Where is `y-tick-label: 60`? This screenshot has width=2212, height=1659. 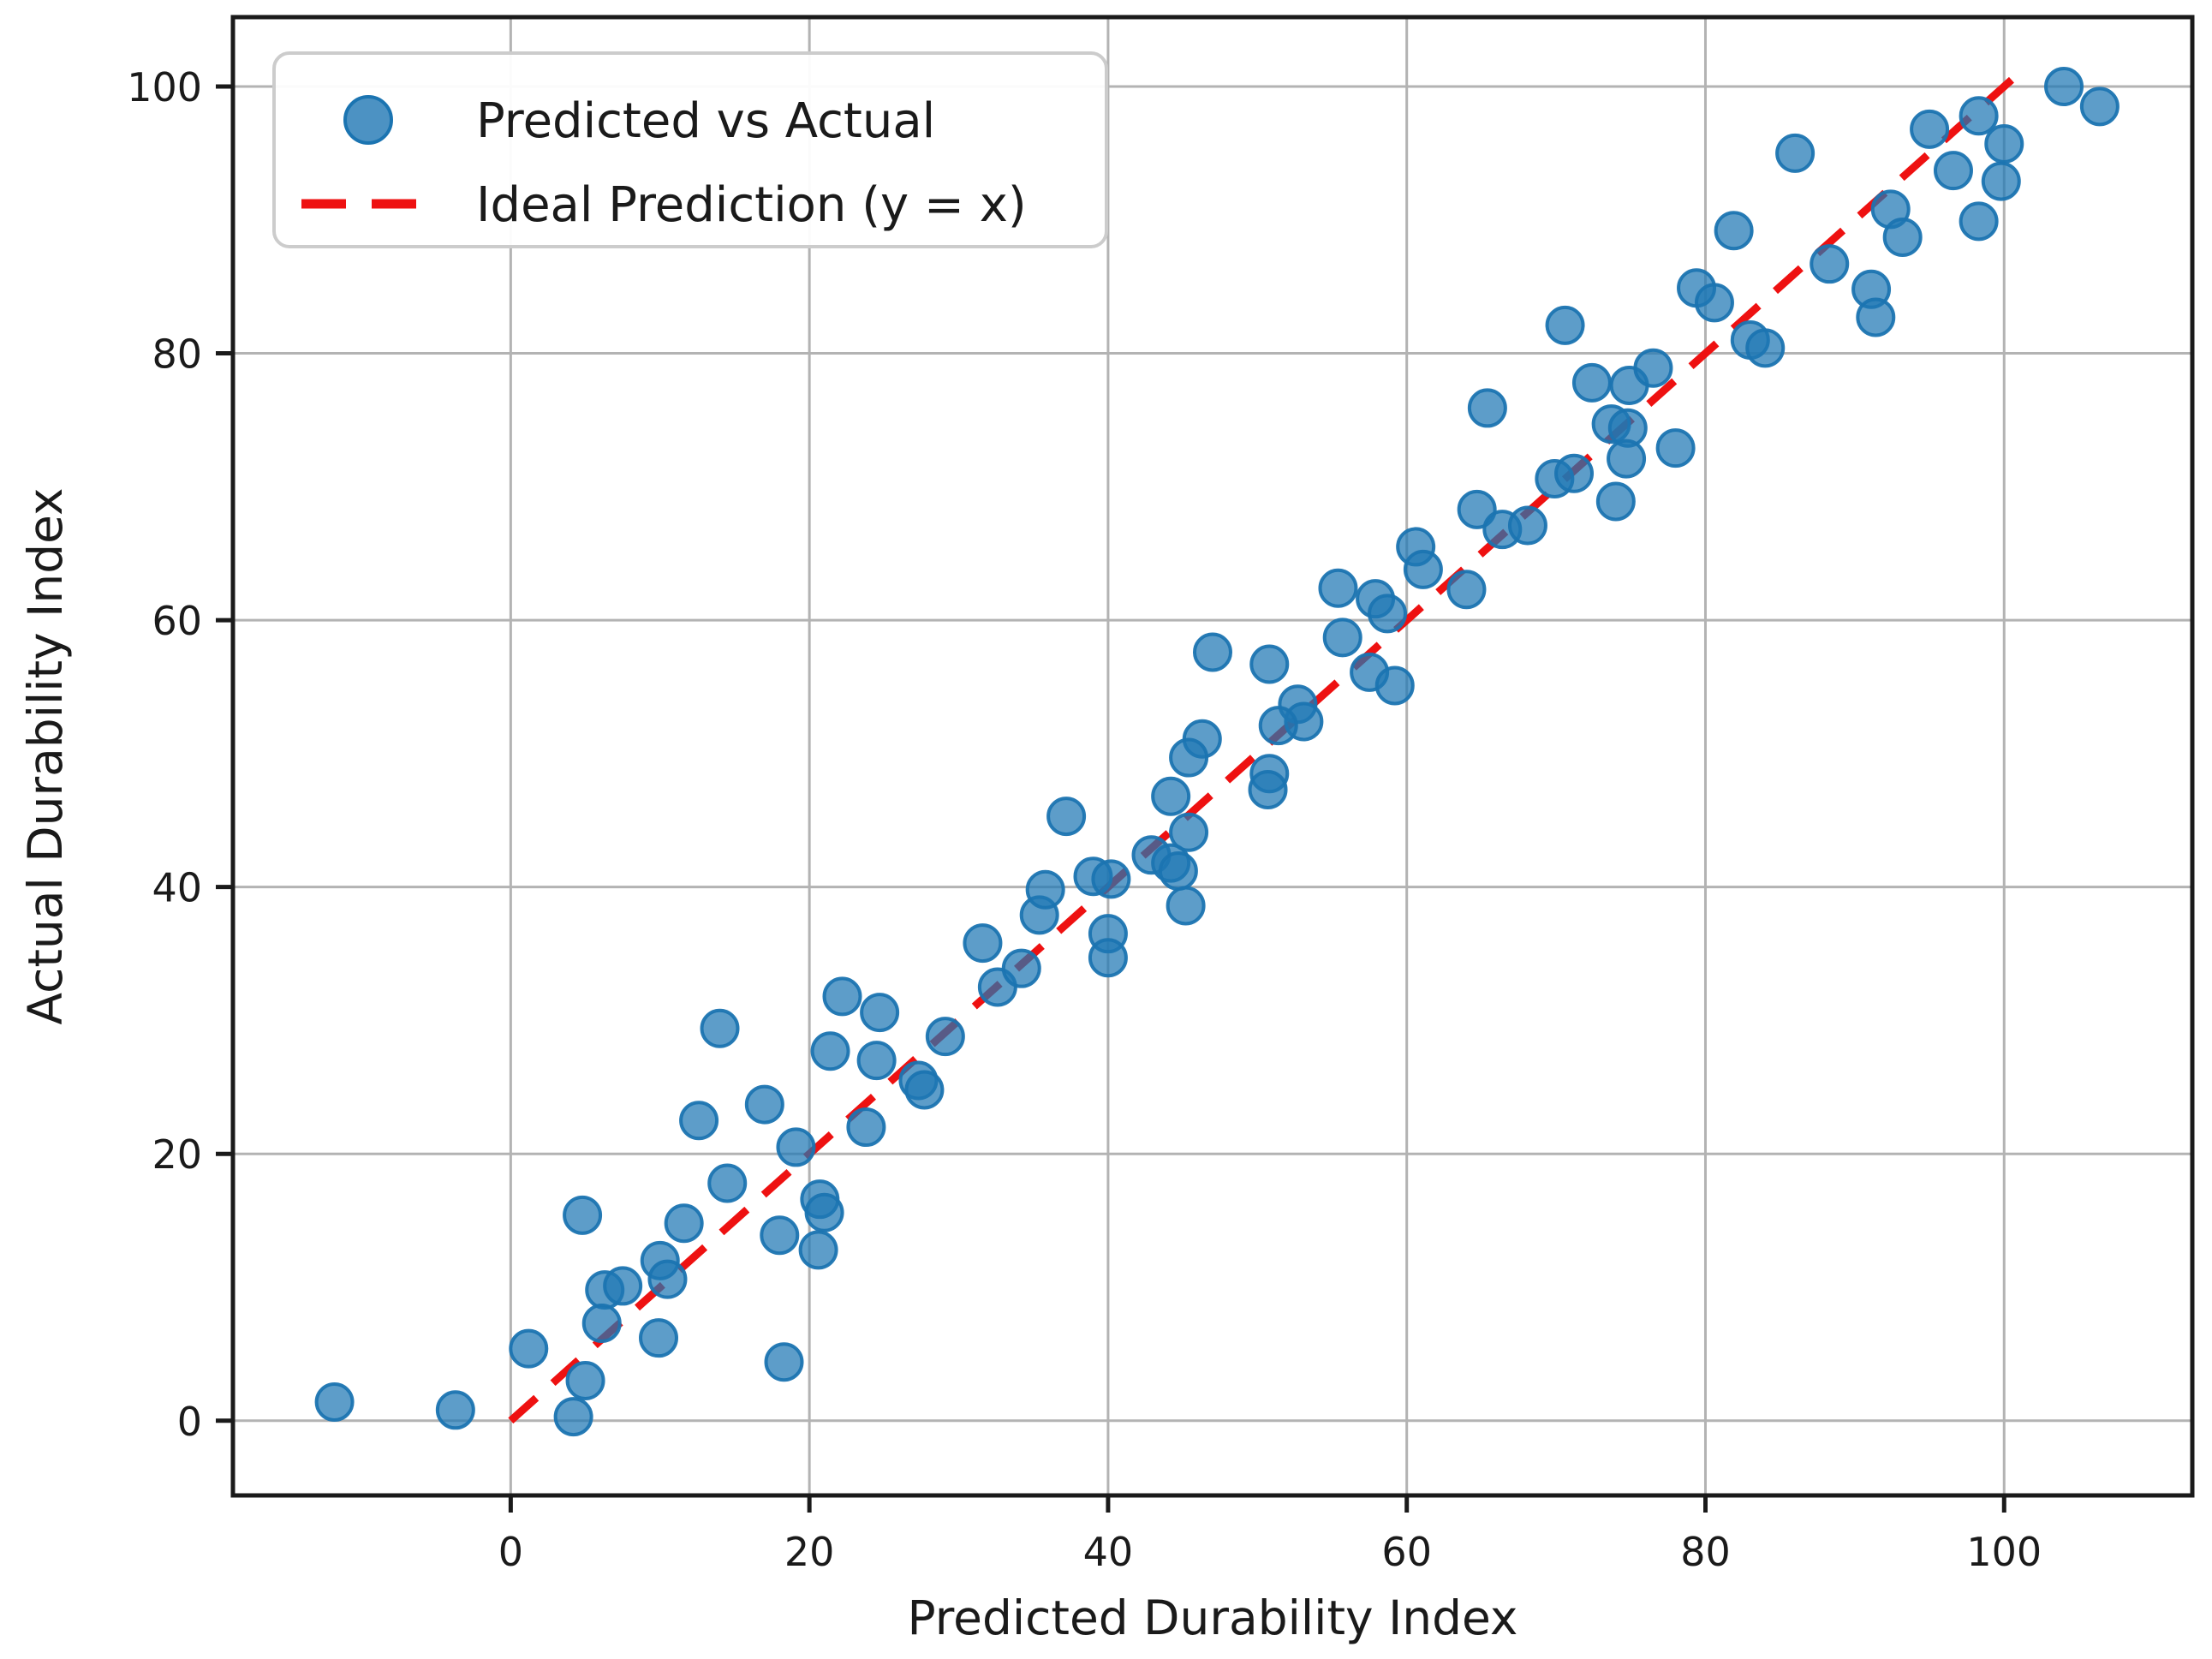 y-tick-label: 60 is located at coordinates (177, 621).